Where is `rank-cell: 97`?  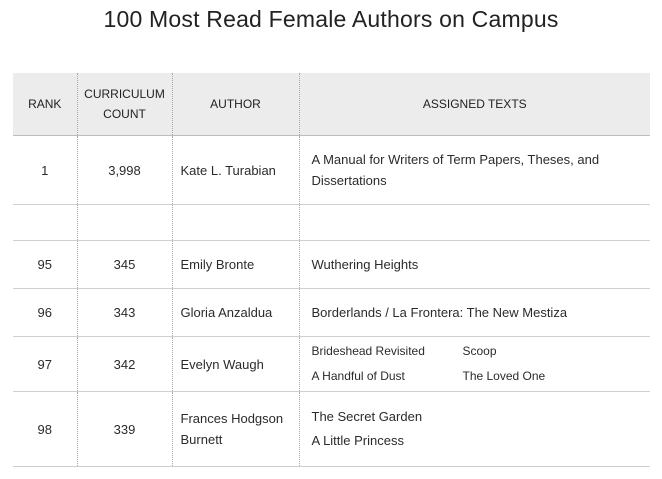 rank-cell: 97 is located at coordinates (45, 364).